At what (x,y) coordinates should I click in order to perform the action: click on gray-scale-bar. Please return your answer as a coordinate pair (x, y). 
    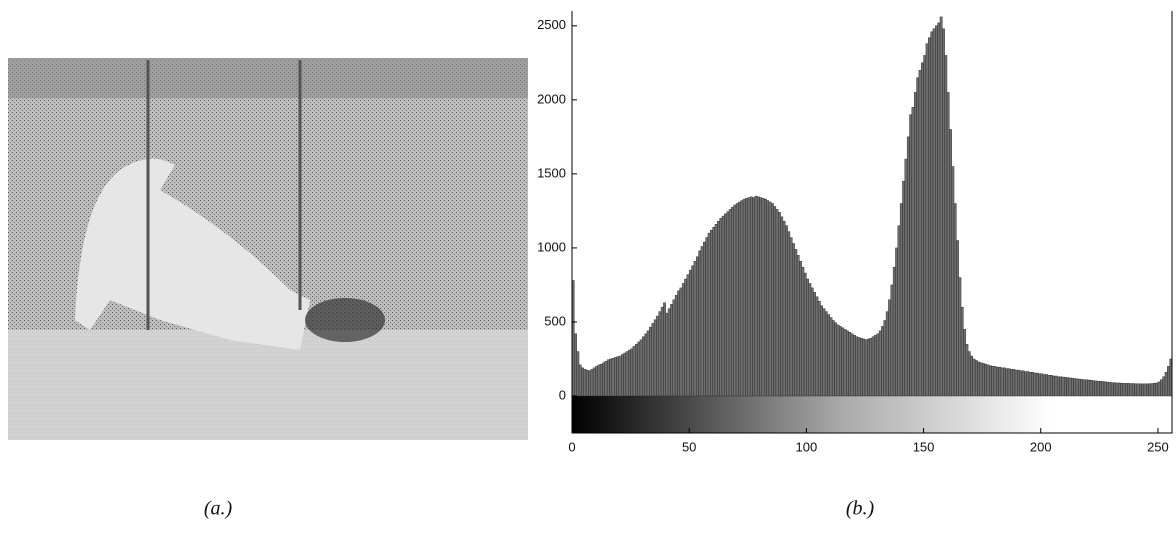
    Looking at the image, I should click on (872, 414).